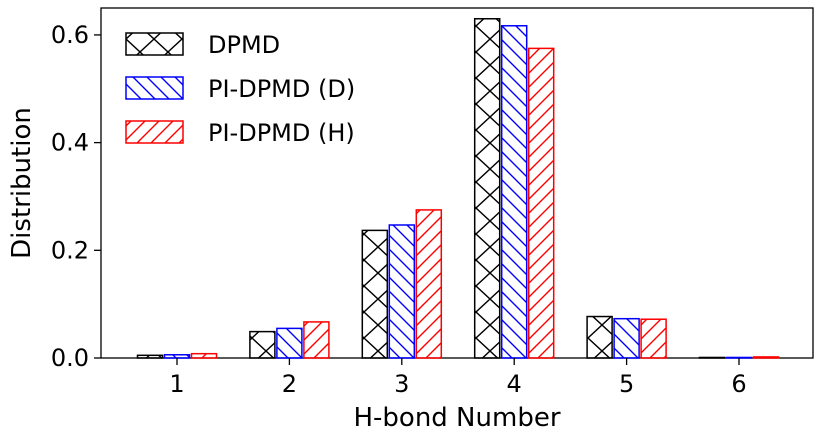  Describe the element at coordinates (281, 133) in the screenshot. I see `legend-label: PI-DPMD (H)` at that location.